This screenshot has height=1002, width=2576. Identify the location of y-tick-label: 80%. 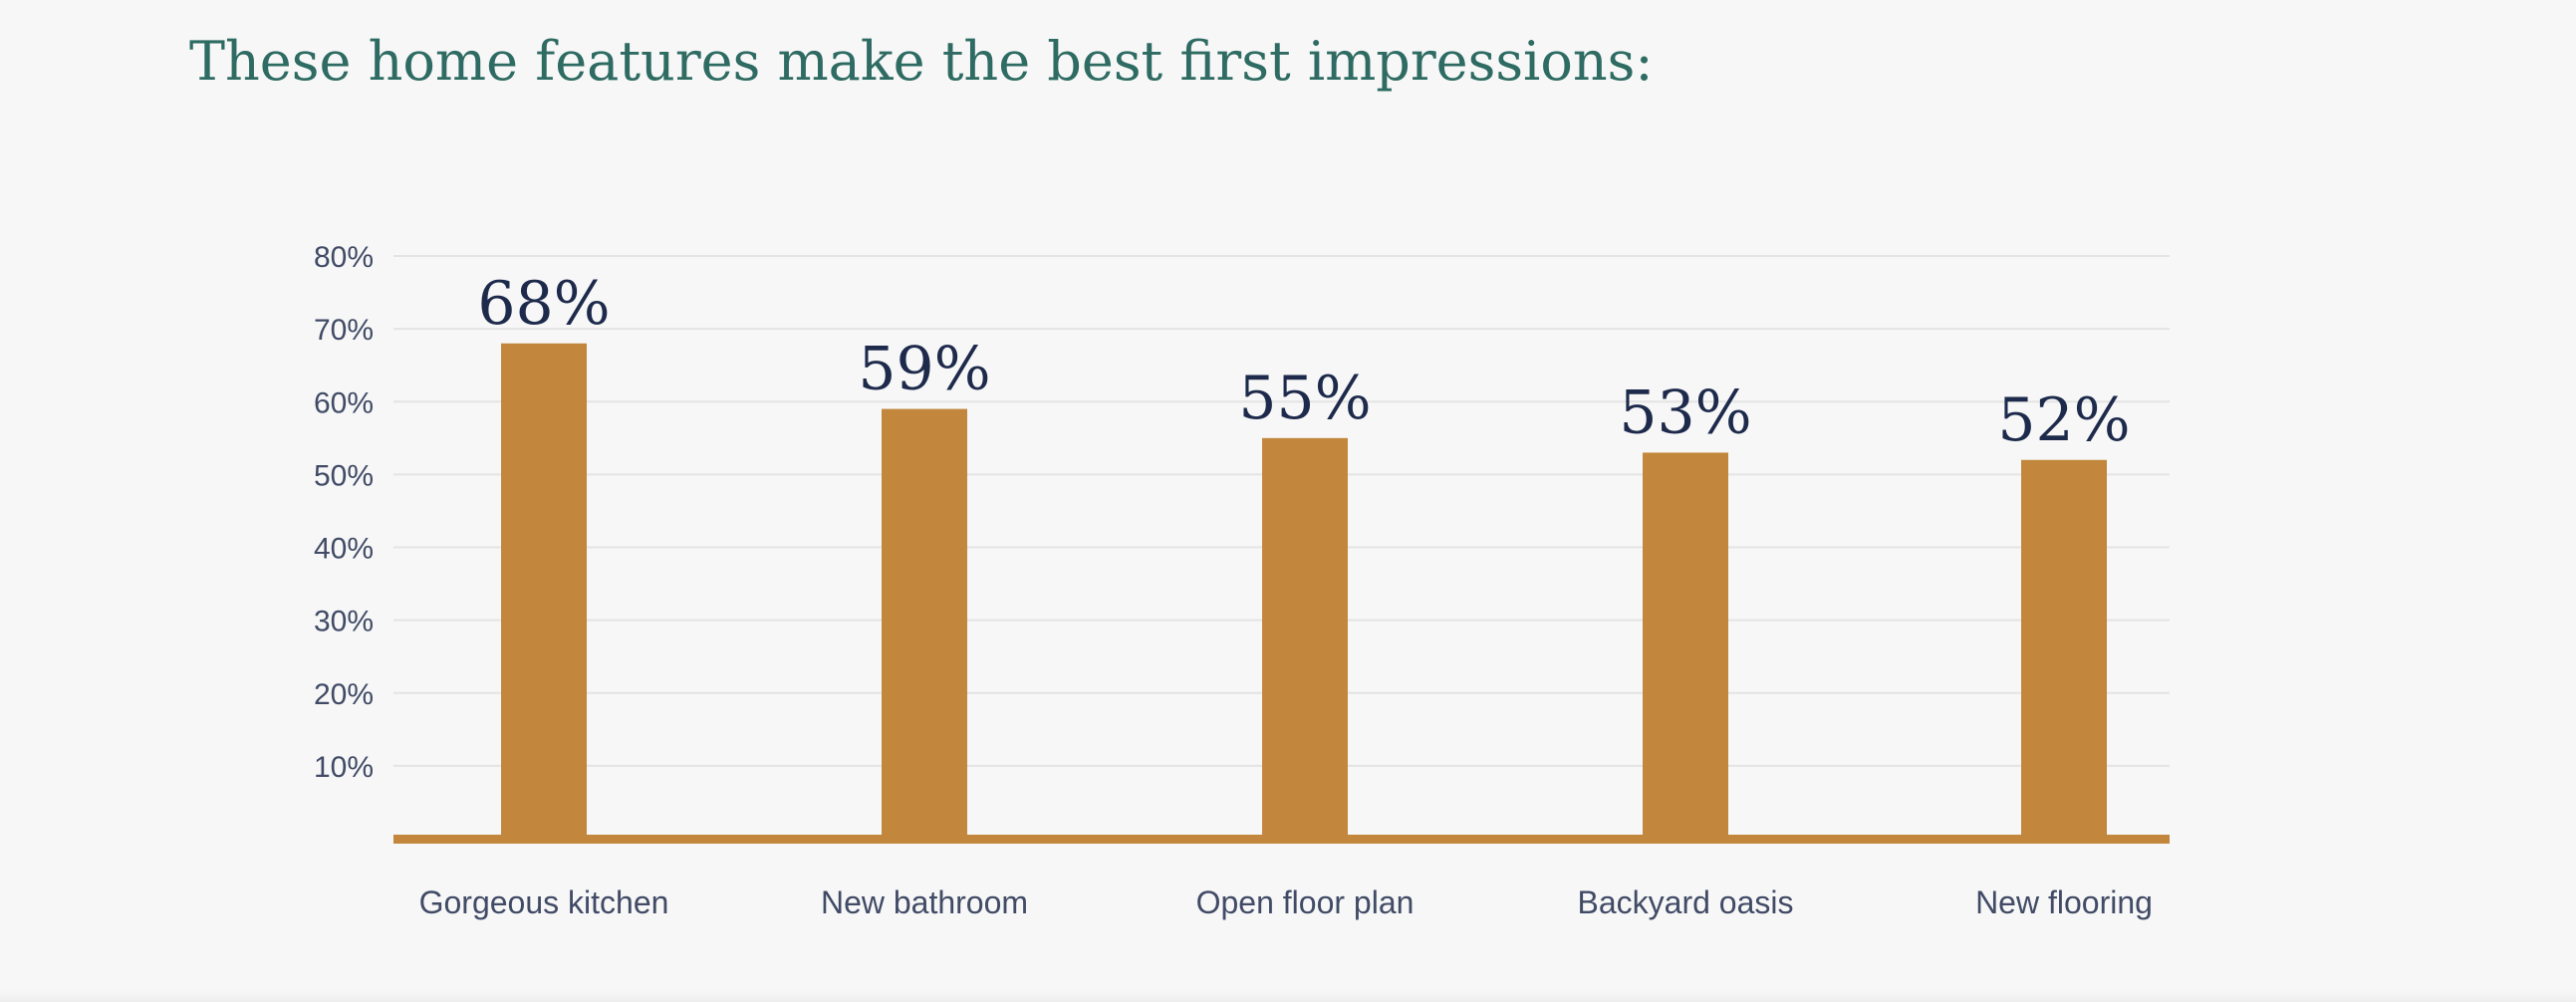
(344, 258).